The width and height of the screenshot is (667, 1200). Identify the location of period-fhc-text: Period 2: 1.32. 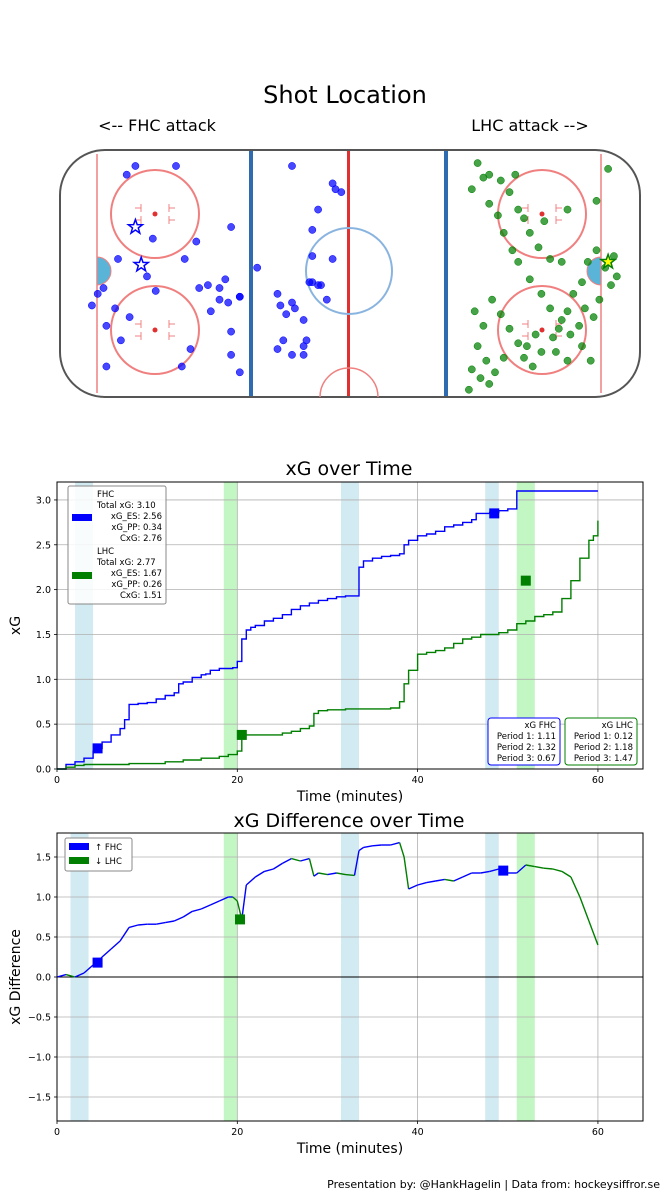
(526, 748).